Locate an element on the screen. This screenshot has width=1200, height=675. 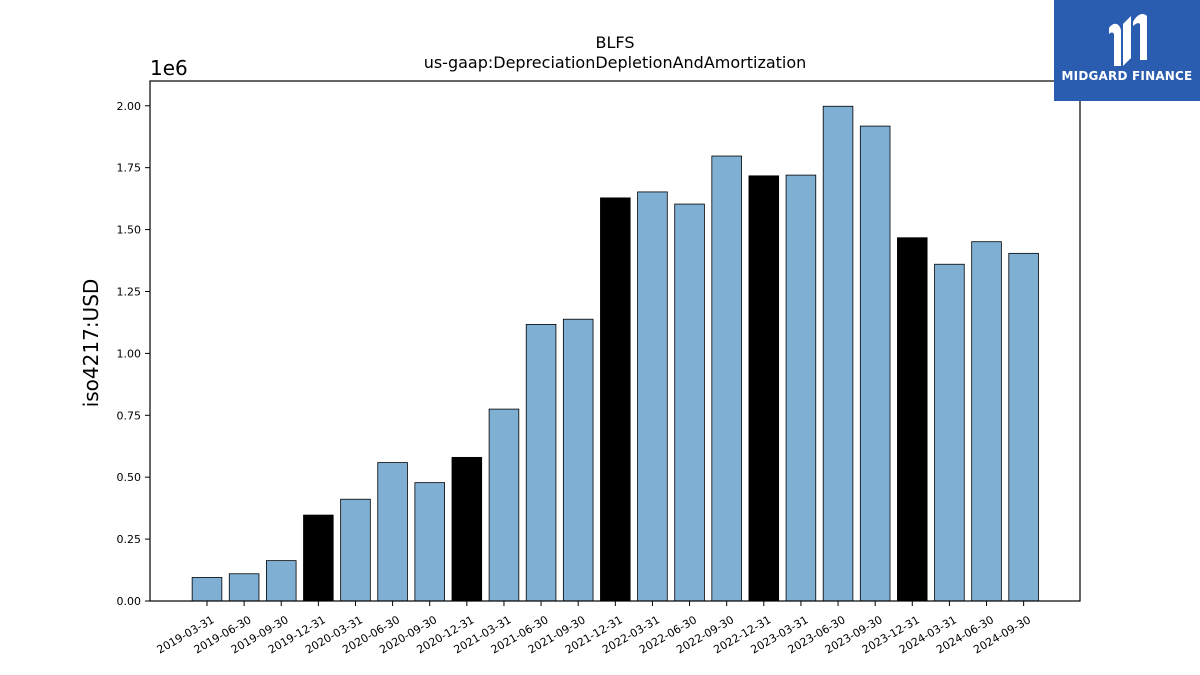
midgard-finance-logo: MIDGARD FINANCE is located at coordinates (1127, 50).